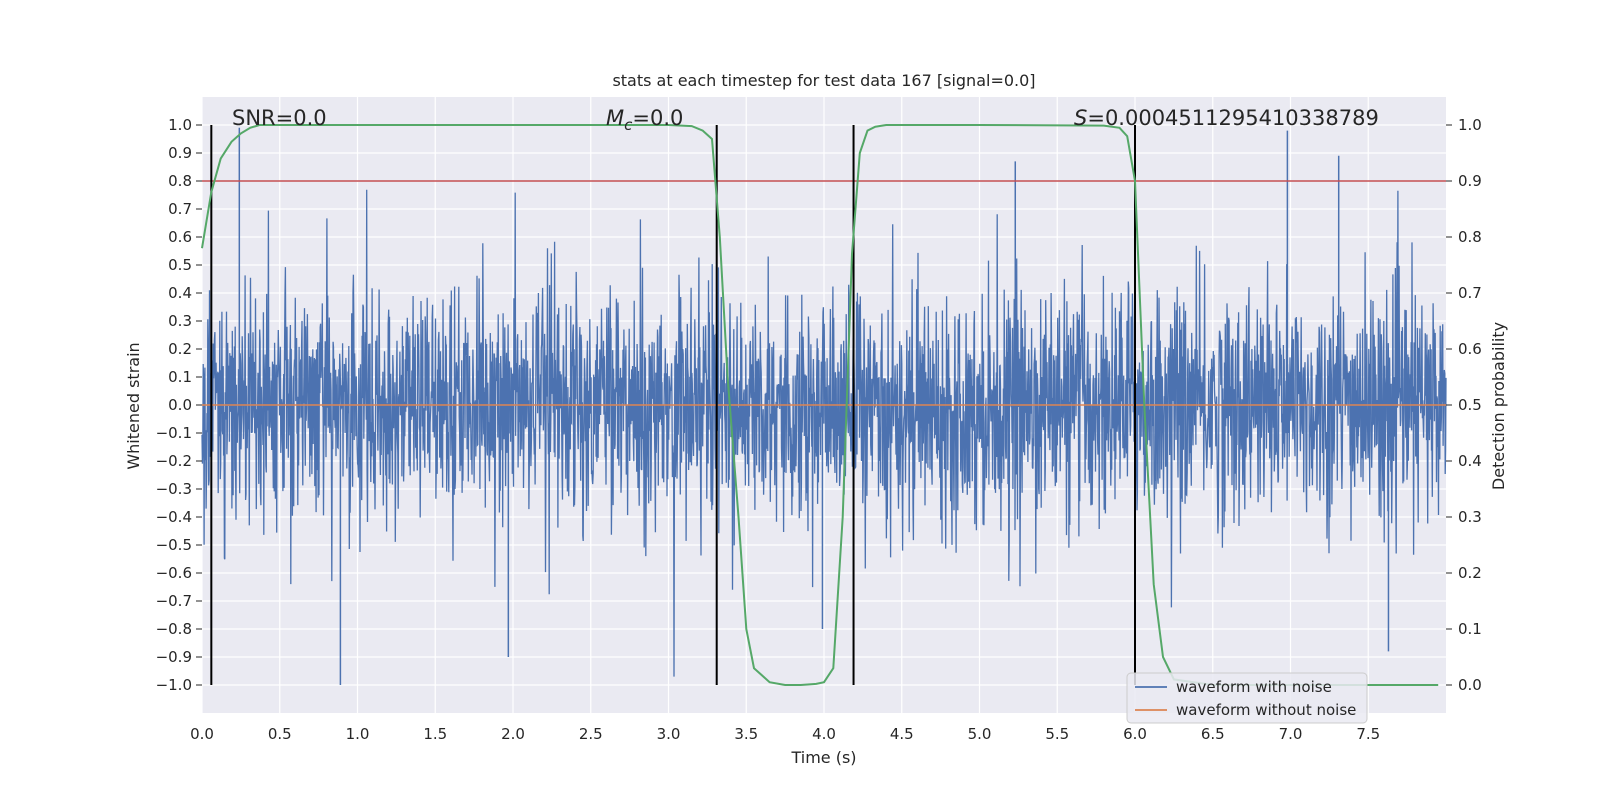  What do you see at coordinates (174, 685) in the screenshot?
I see `y-tick-label: −1.0` at bounding box center [174, 685].